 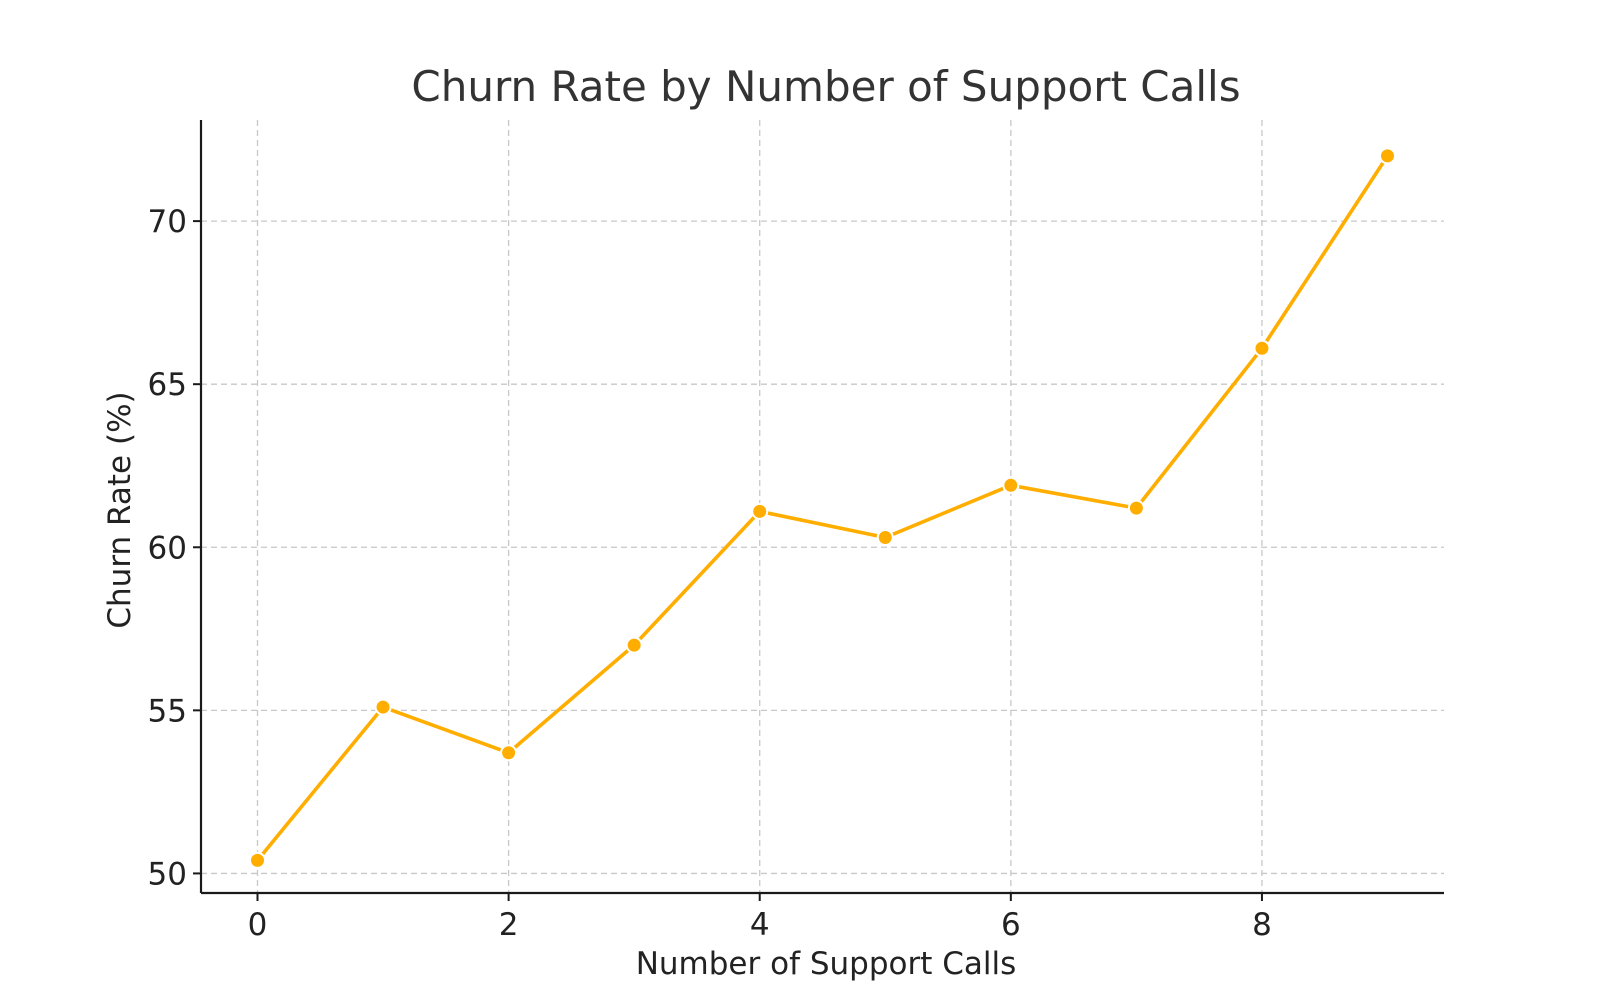 I want to click on y-axis-ticks: 50 55 60 65 70, so click(x=174, y=548).